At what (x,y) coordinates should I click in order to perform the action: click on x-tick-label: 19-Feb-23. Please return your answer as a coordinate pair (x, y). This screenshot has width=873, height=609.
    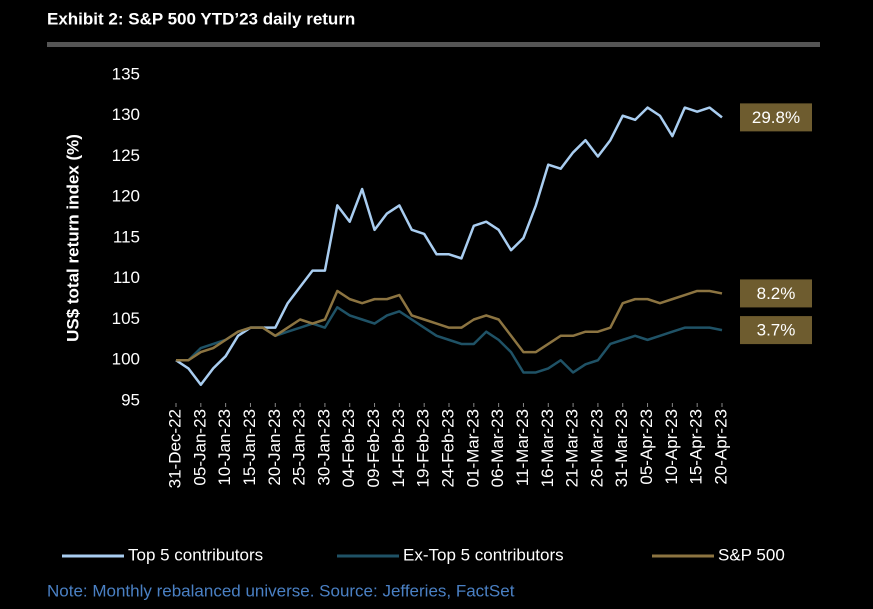
    Looking at the image, I should click on (423, 448).